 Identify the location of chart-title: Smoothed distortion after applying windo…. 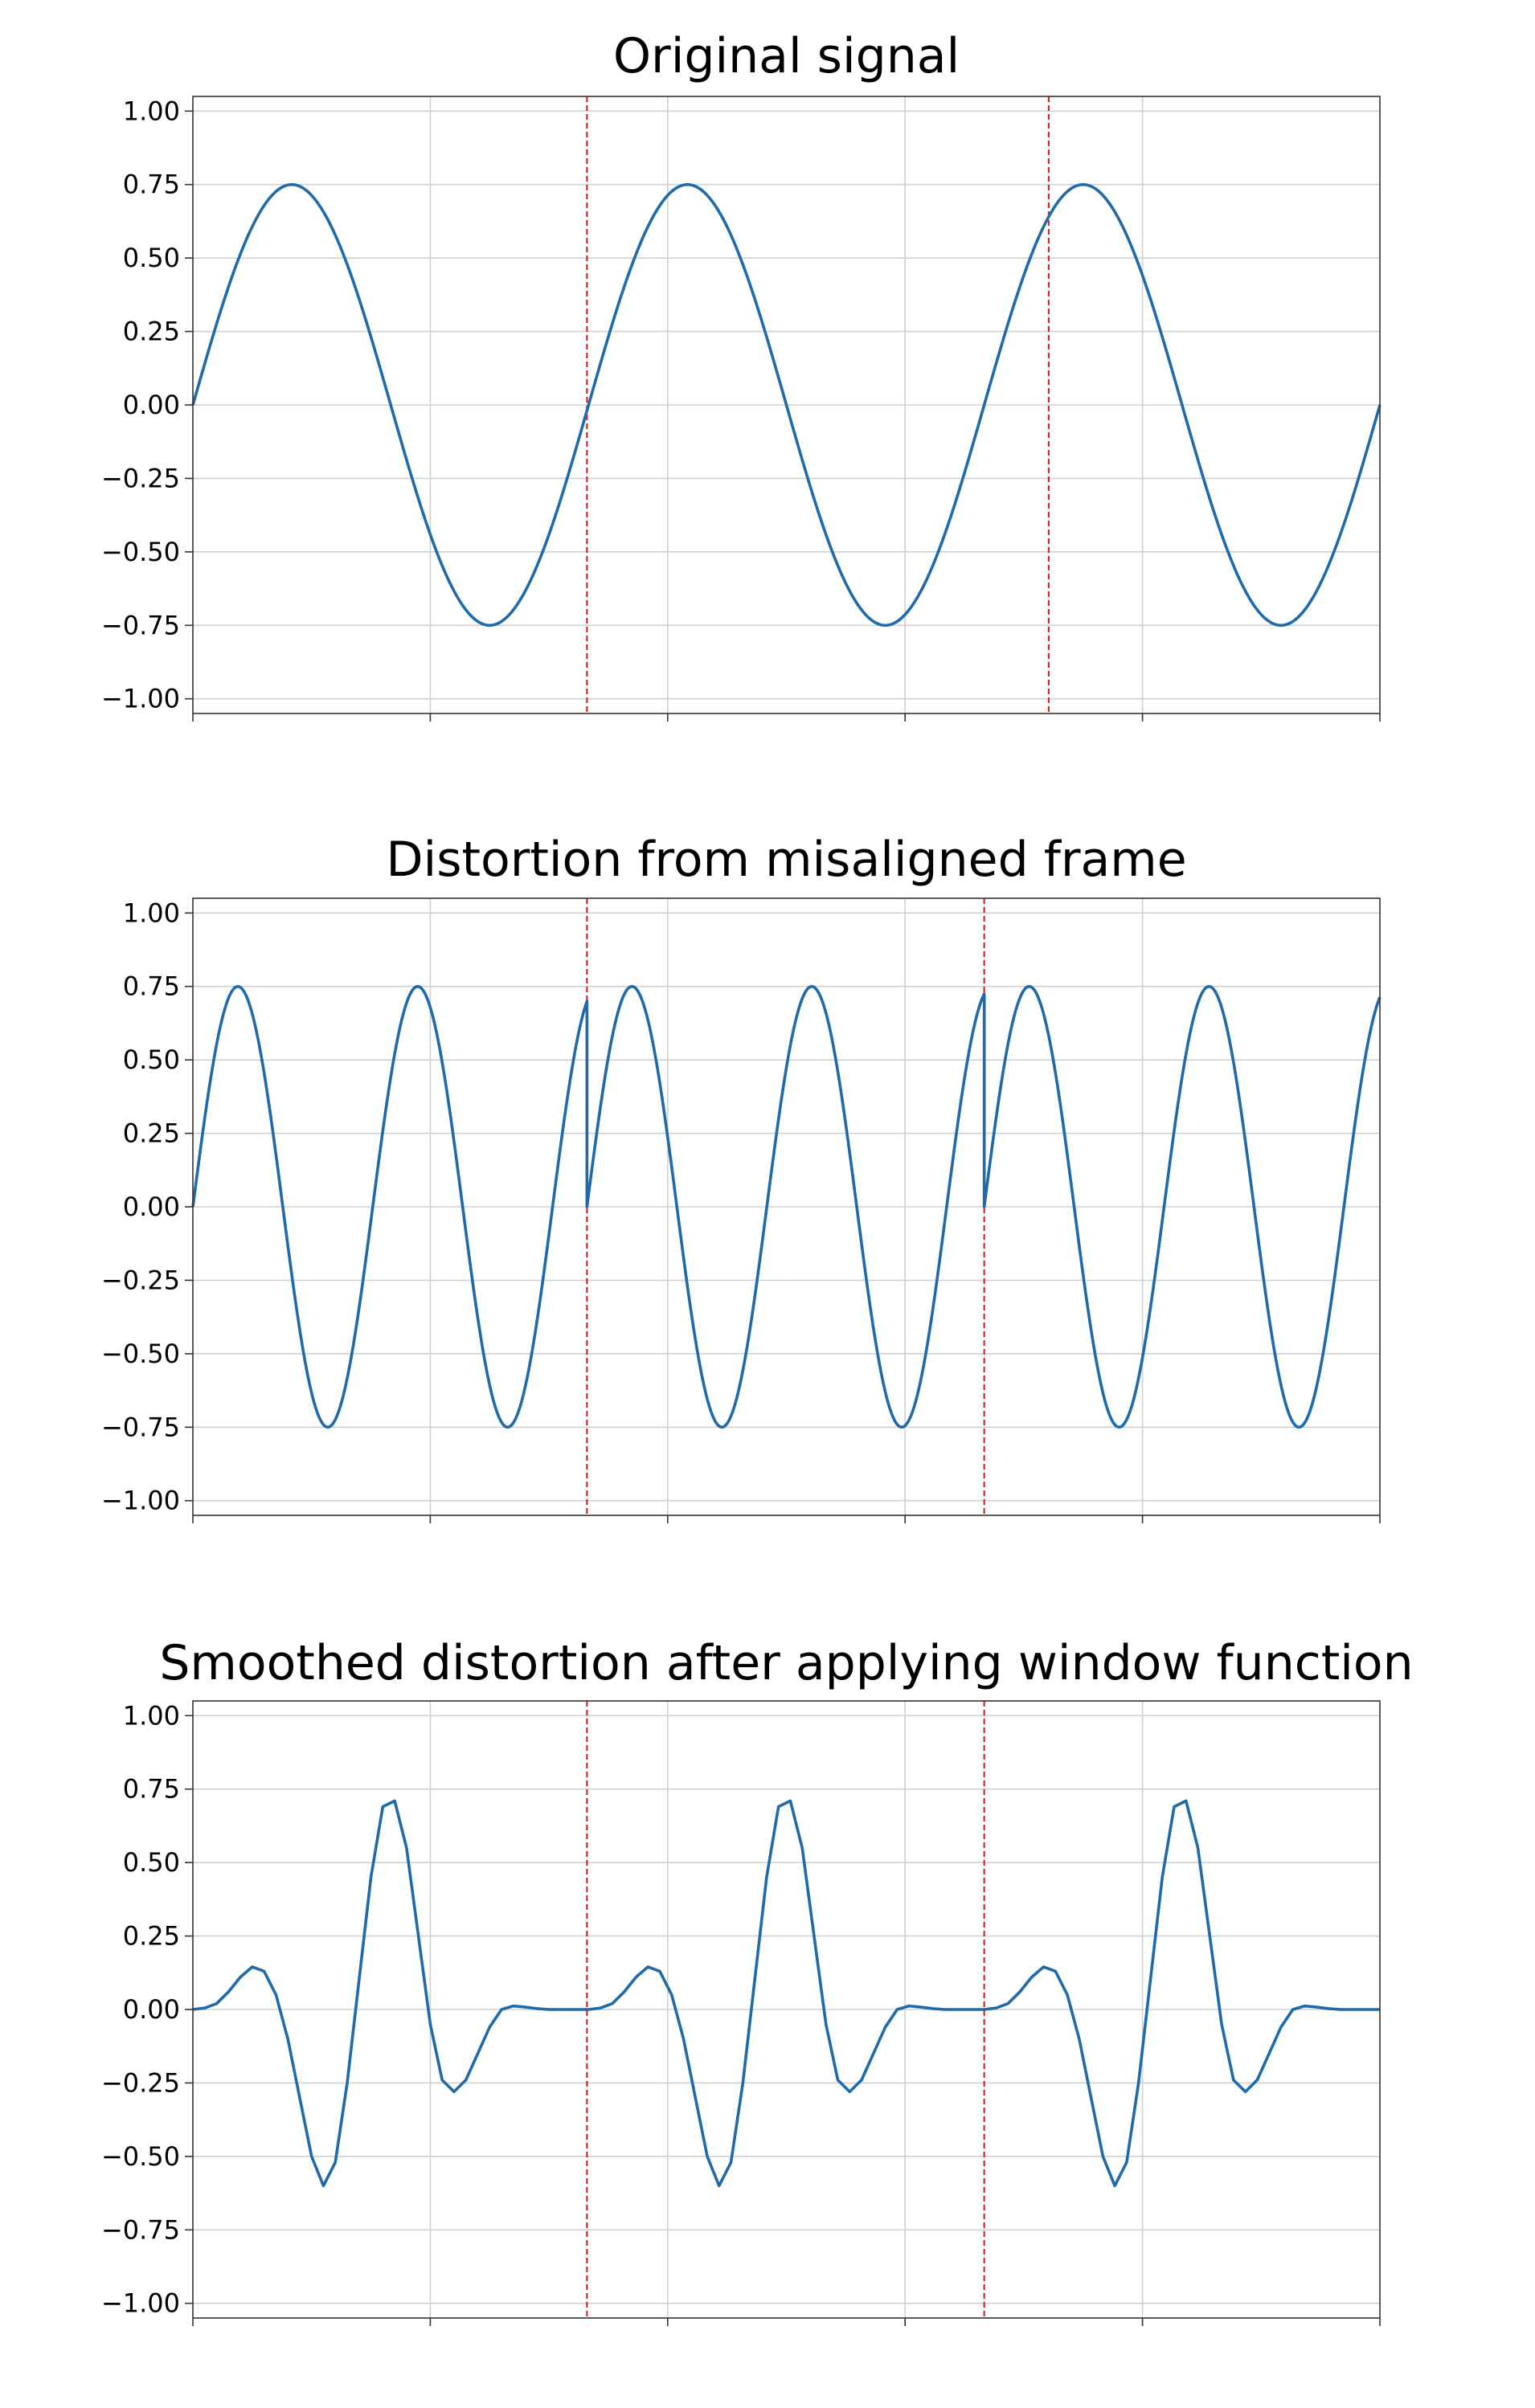
(786, 1663).